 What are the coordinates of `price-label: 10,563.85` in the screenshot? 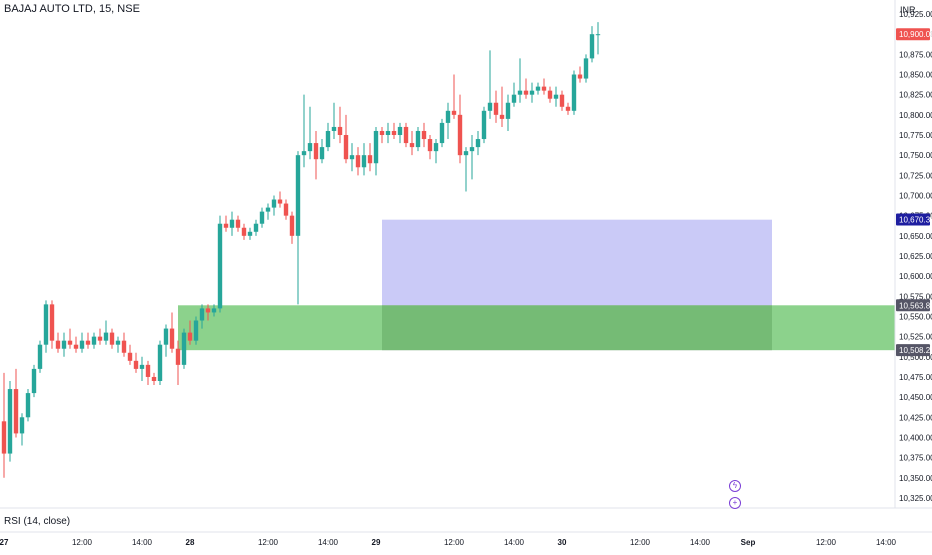 It's located at (914, 305).